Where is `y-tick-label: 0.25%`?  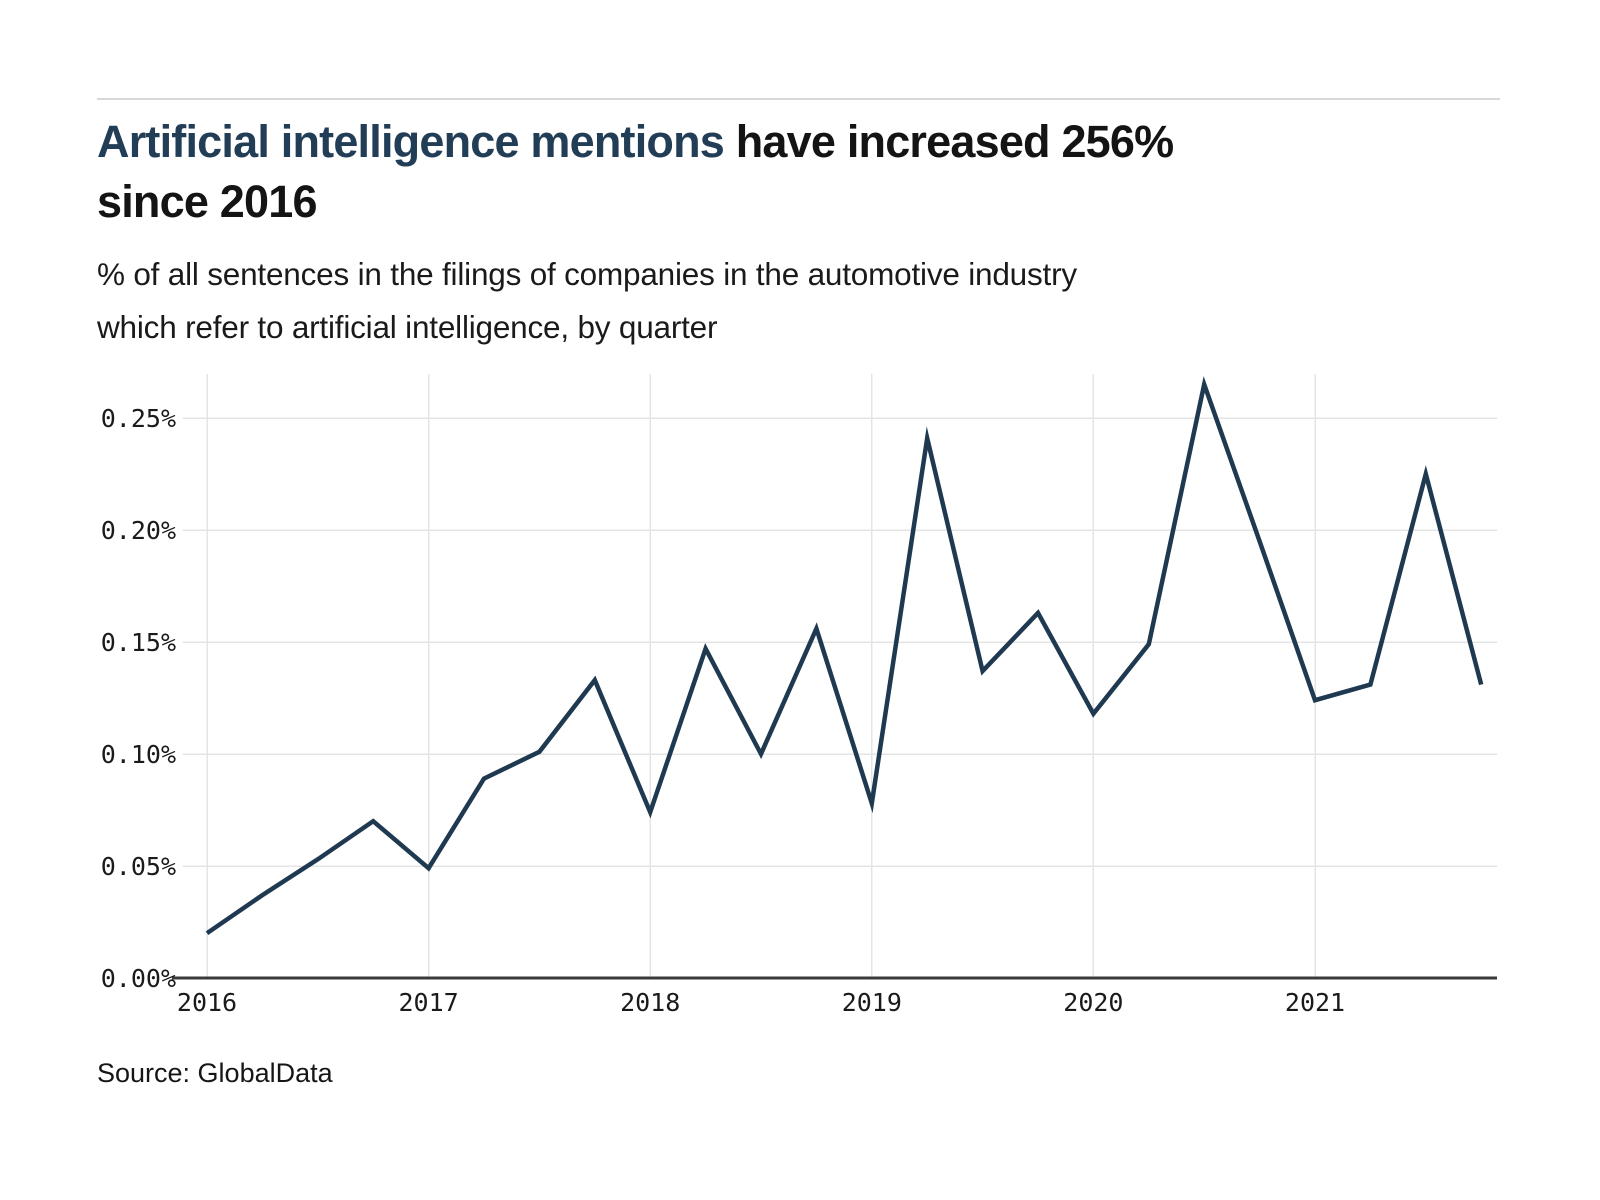 y-tick-label: 0.25% is located at coordinates (138, 418).